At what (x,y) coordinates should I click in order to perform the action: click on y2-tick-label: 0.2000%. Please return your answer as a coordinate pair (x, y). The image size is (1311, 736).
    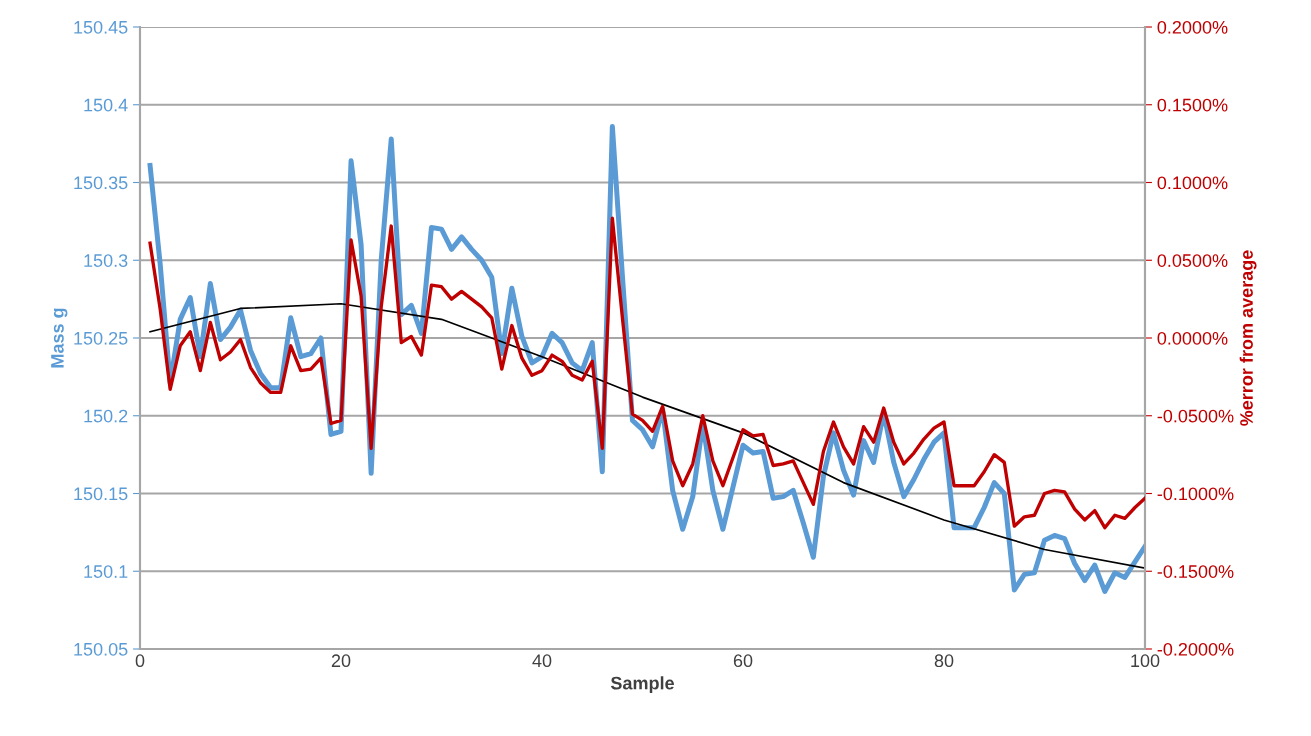
    Looking at the image, I should click on (1192, 27).